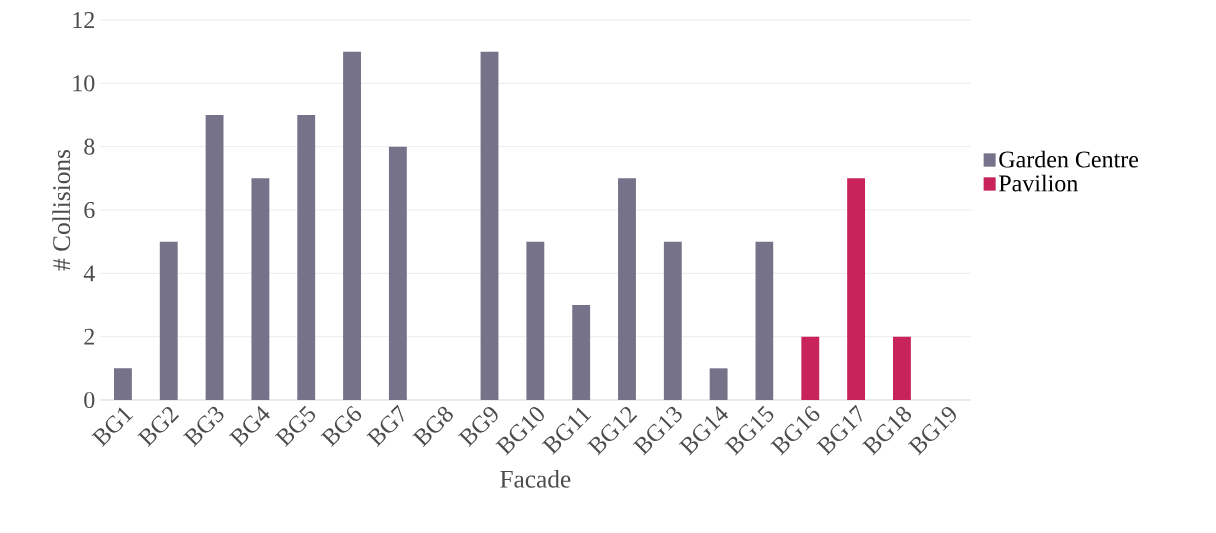 Image resolution: width=1216 pixels, height=533 pixels. What do you see at coordinates (83, 19) in the screenshot?
I see `y-tick-label: 12` at bounding box center [83, 19].